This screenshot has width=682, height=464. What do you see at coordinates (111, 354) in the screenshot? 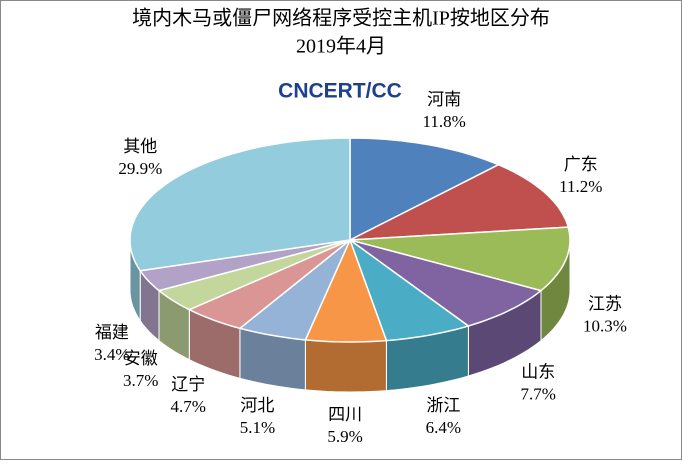
I see `value-label: 3.4%` at bounding box center [111, 354].